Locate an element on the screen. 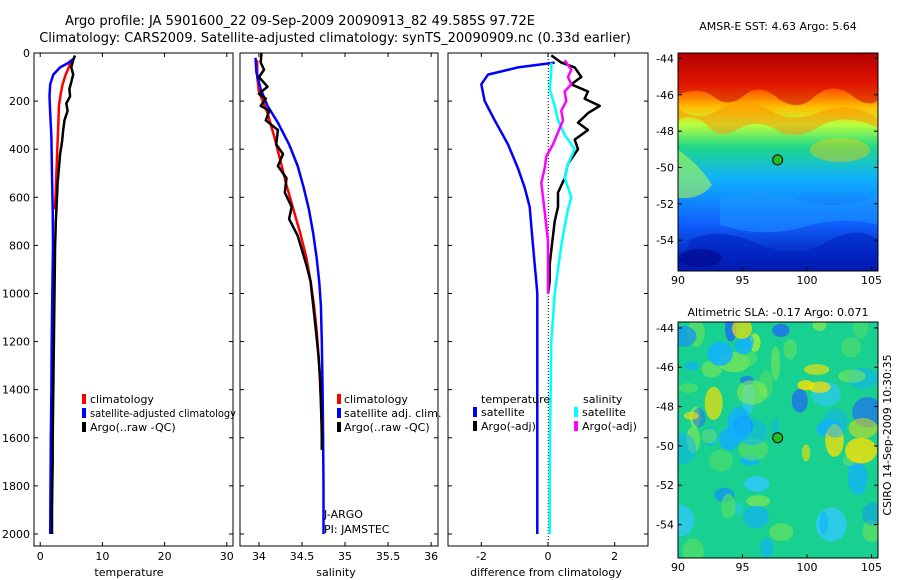 This screenshot has width=900, height=580. lon-tick-label: 95 is located at coordinates (743, 567).